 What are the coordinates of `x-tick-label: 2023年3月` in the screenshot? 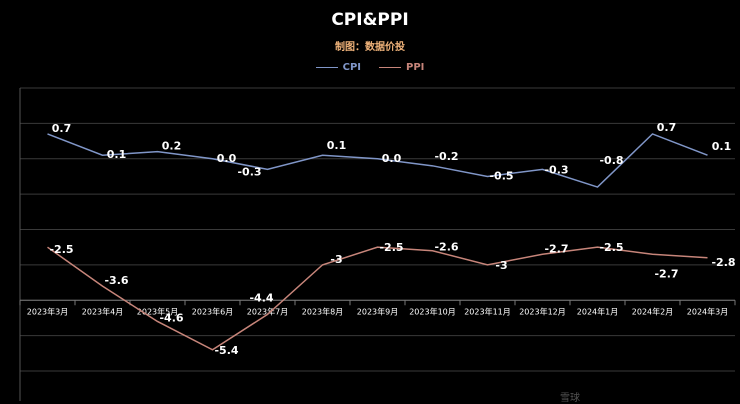 It's located at (47, 311).